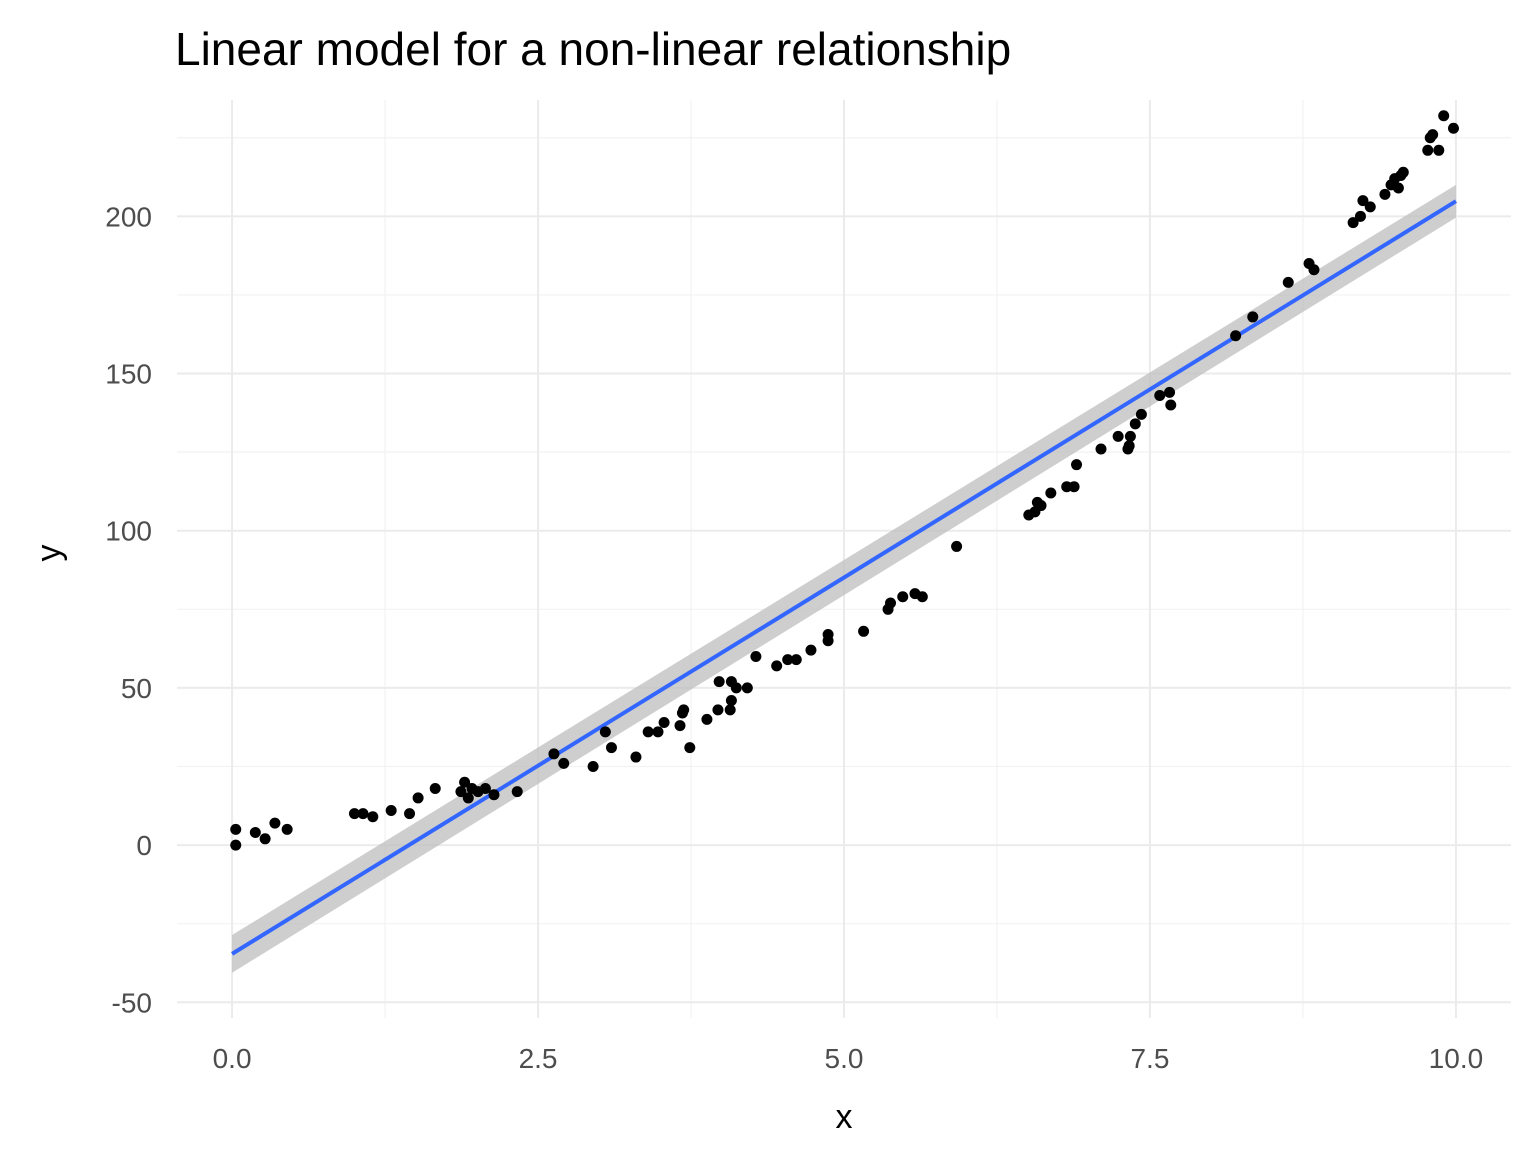 The width and height of the screenshot is (1536, 1152). What do you see at coordinates (232, 1058) in the screenshot?
I see `x-tick-label: 0.0` at bounding box center [232, 1058].